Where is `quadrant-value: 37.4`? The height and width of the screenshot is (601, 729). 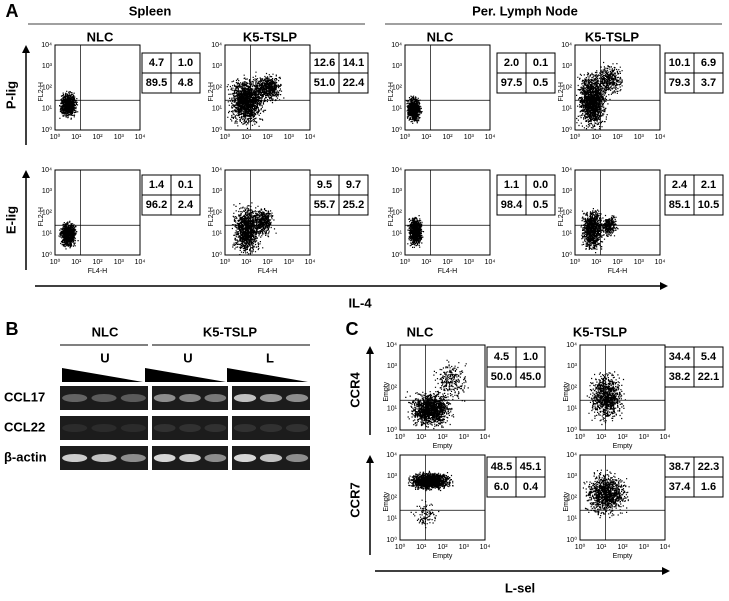
quadrant-value: 37.4 is located at coordinates (680, 487).